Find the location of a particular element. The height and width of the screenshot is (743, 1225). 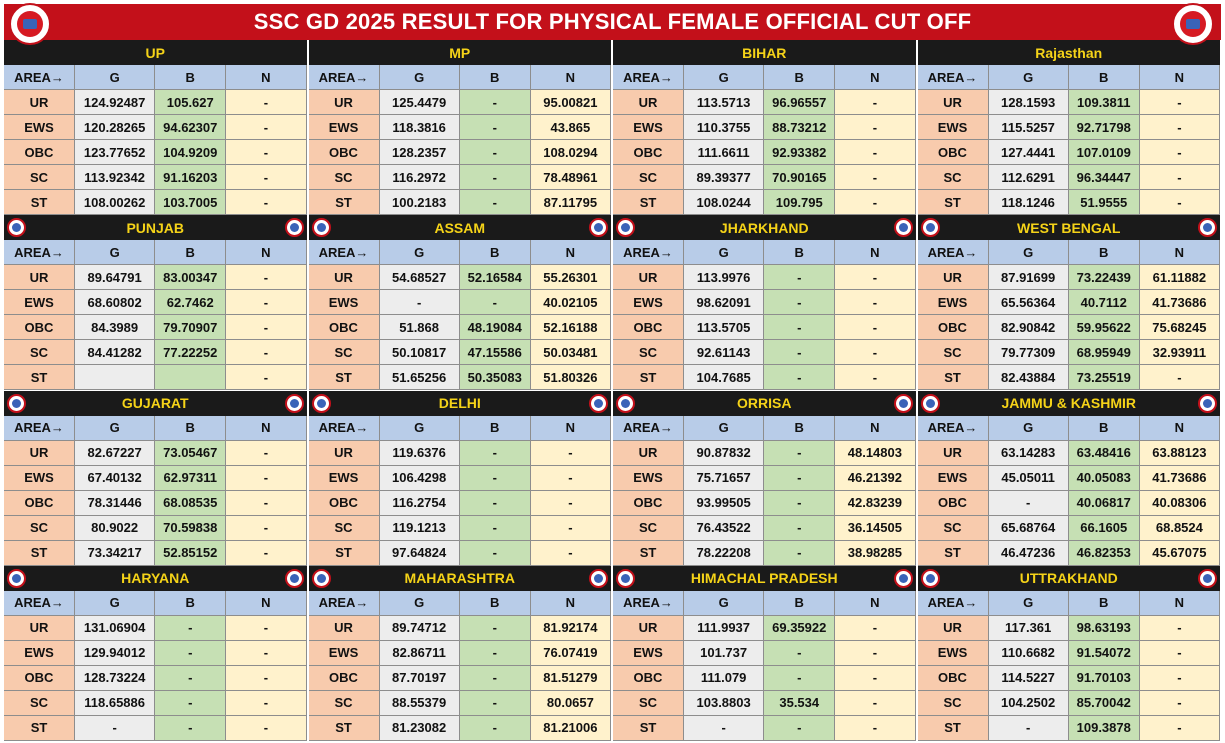

cutoff-cell: 78.31446 is located at coordinates (115, 503).